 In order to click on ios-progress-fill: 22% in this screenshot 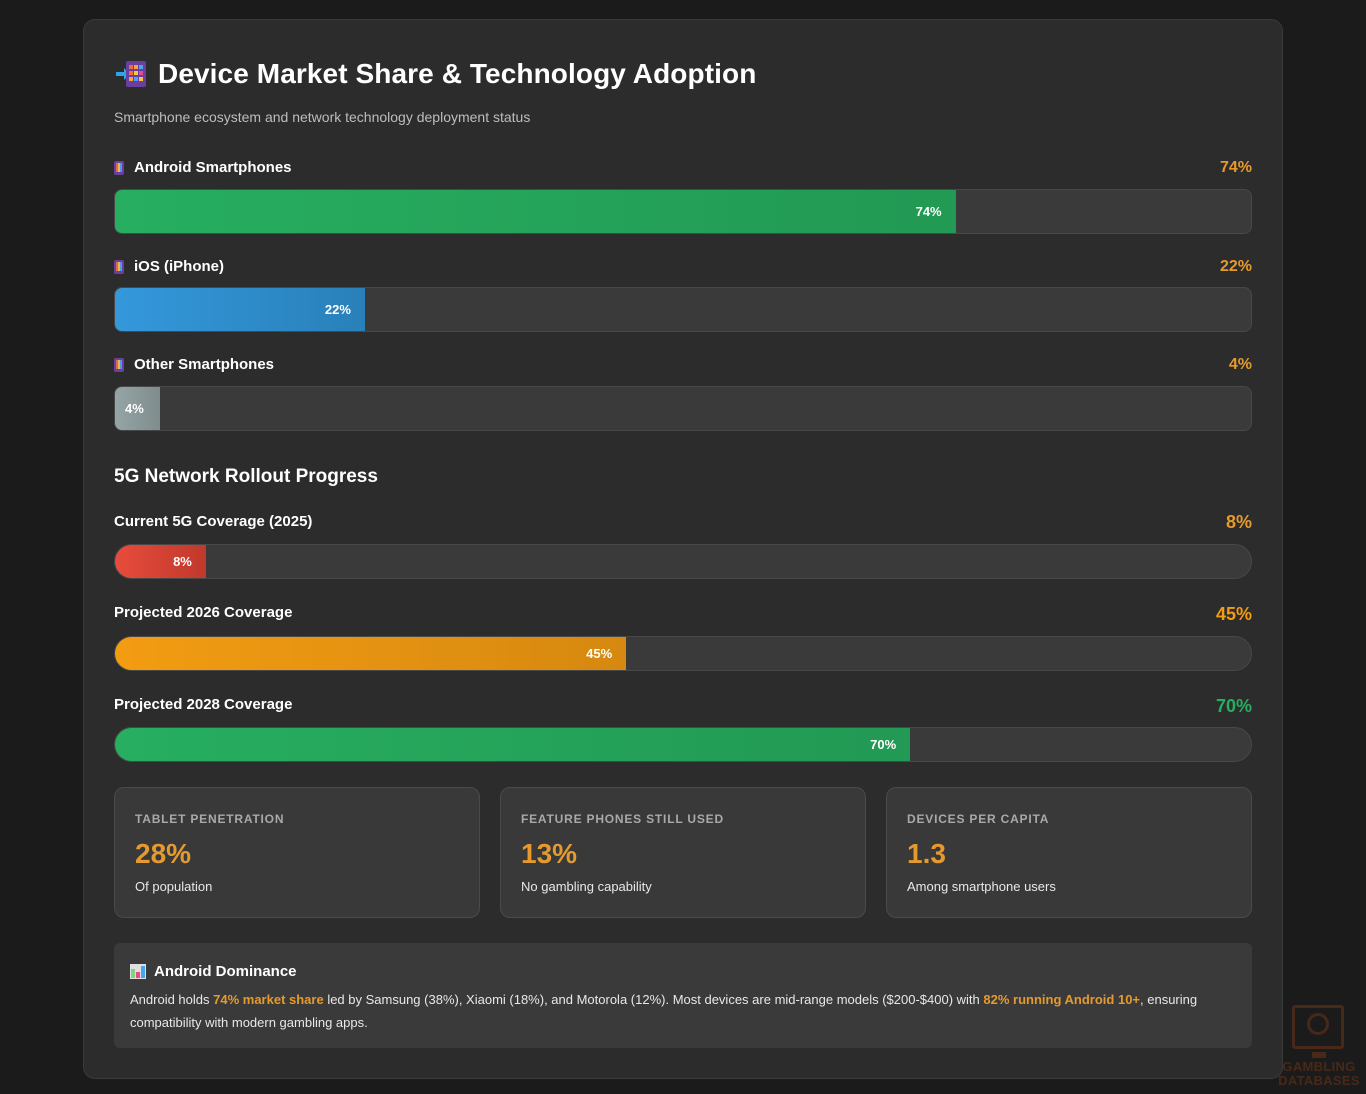, I will do `click(240, 309)`.